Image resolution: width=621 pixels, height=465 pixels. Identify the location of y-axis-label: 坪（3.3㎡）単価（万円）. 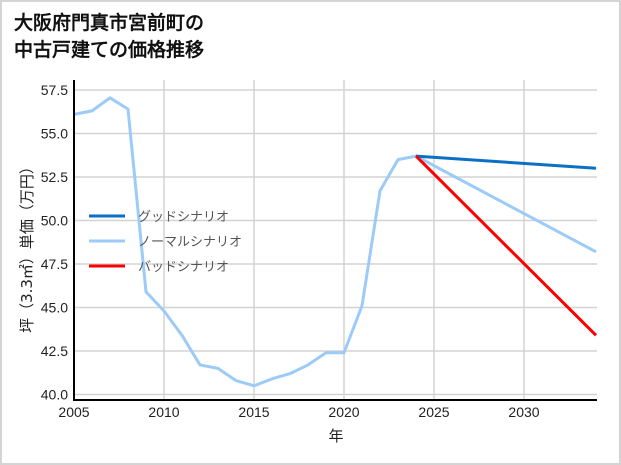
(27, 246).